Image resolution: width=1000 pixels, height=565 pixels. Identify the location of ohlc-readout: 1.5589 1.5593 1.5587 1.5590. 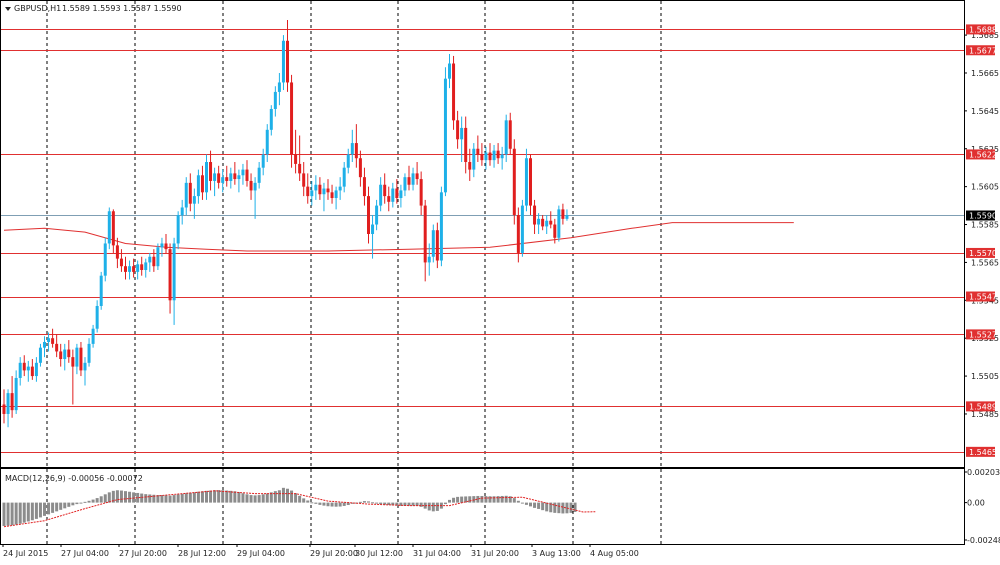
(122, 8).